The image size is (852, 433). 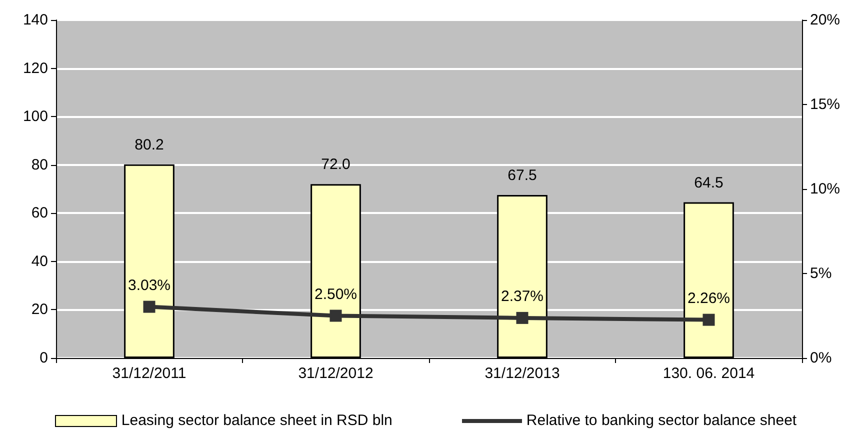 What do you see at coordinates (149, 145) in the screenshot?
I see `data-label: 80.2` at bounding box center [149, 145].